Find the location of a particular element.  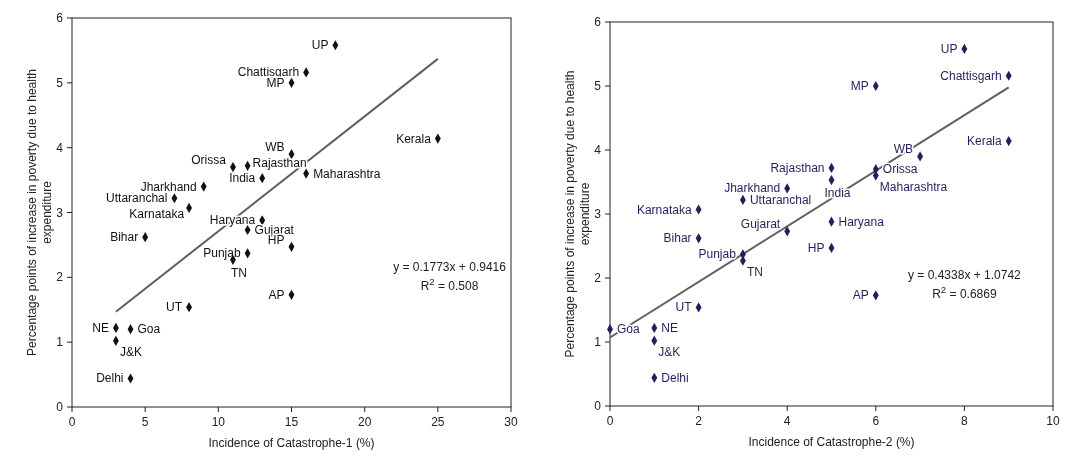

x-tick-label: 6 is located at coordinates (876, 421).